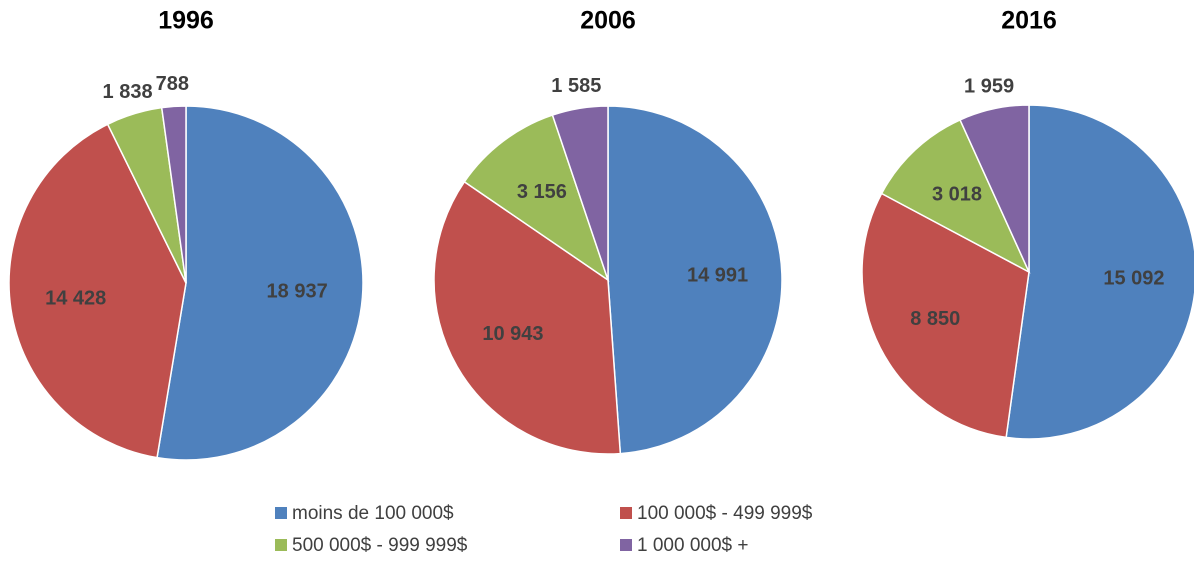 This screenshot has width=1194, height=569. What do you see at coordinates (172, 84) in the screenshot?
I see `data-label: 788` at bounding box center [172, 84].